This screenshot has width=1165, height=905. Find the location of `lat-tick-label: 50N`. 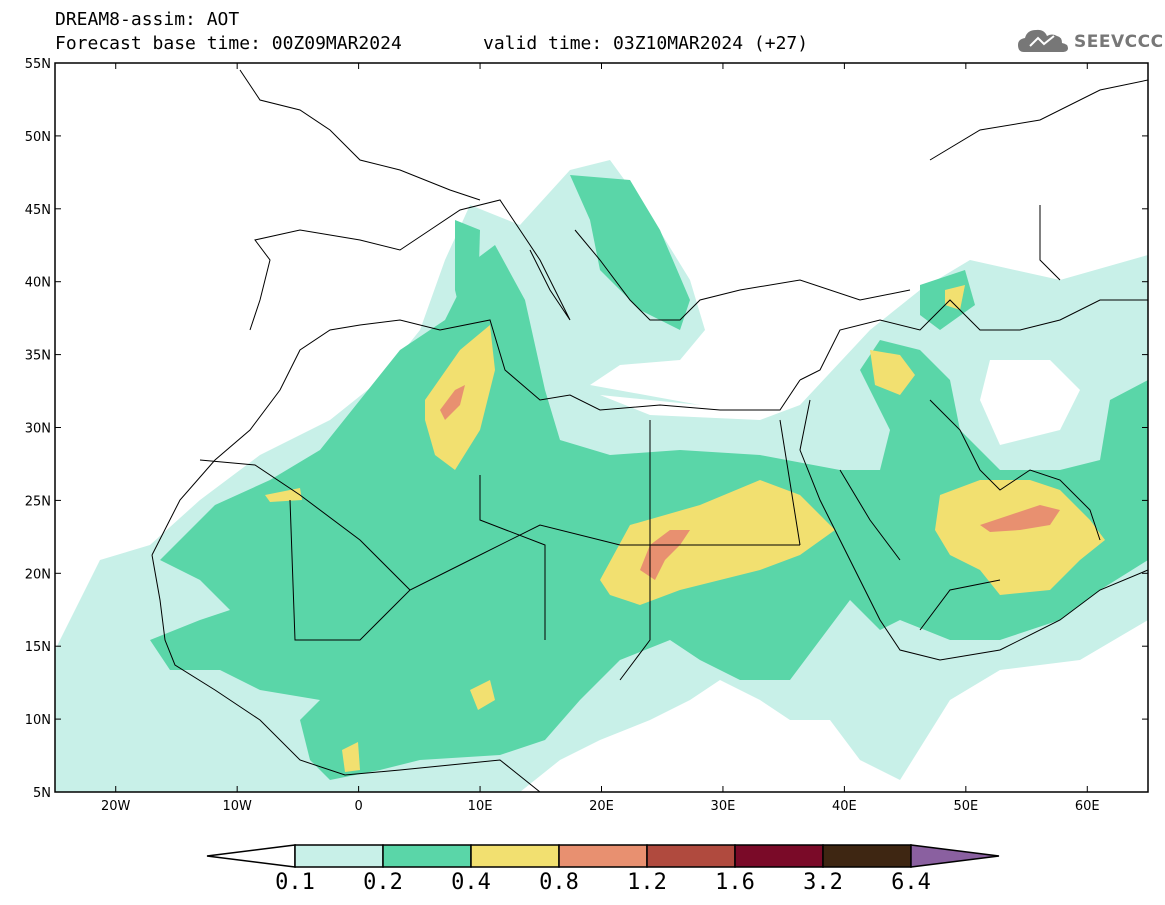

lat-tick-label: 50N is located at coordinates (38, 137).